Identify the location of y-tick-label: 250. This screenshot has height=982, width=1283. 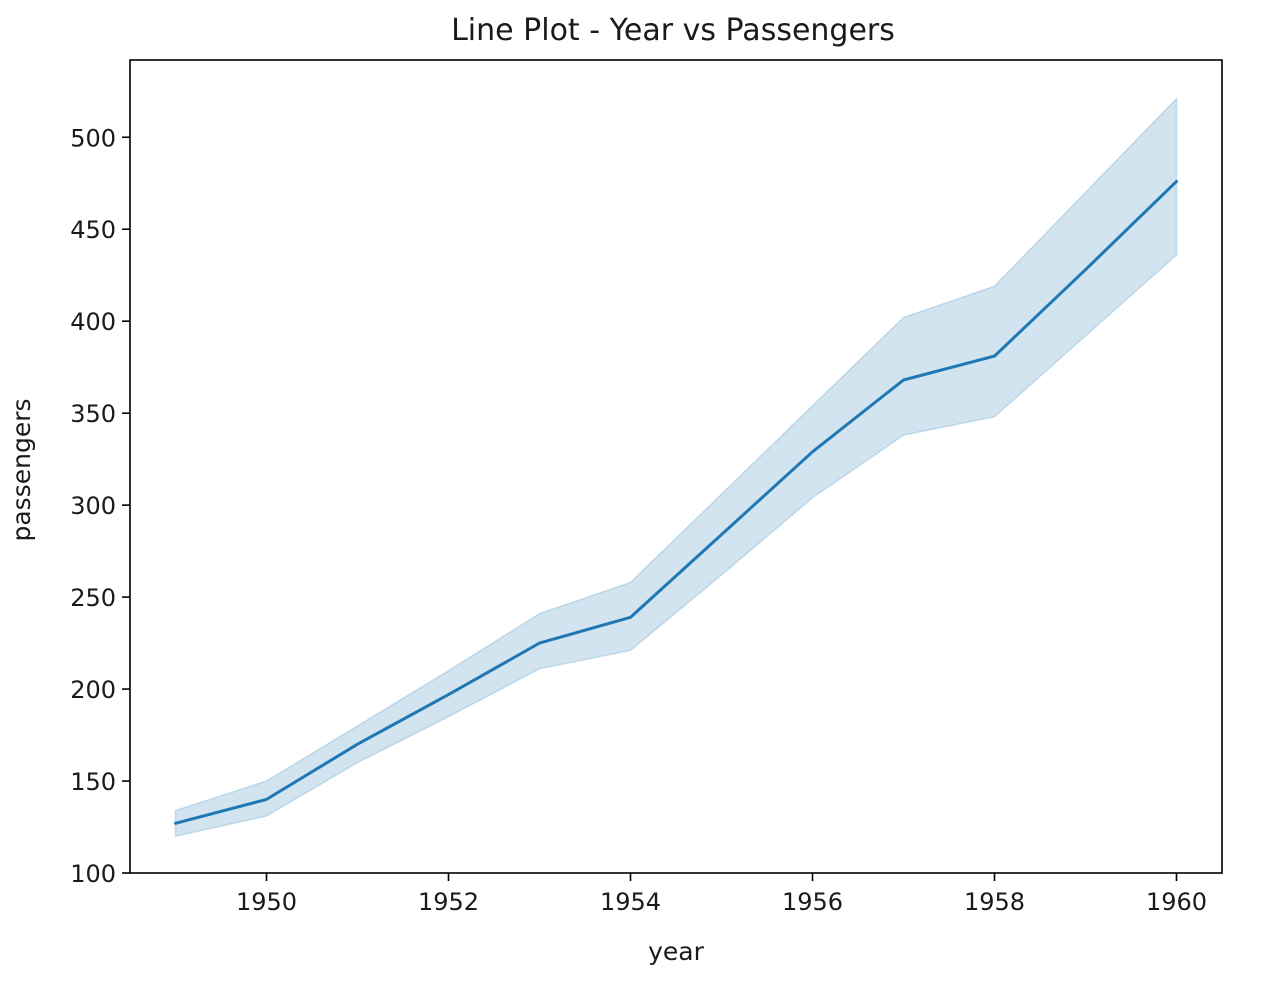
(93, 598).